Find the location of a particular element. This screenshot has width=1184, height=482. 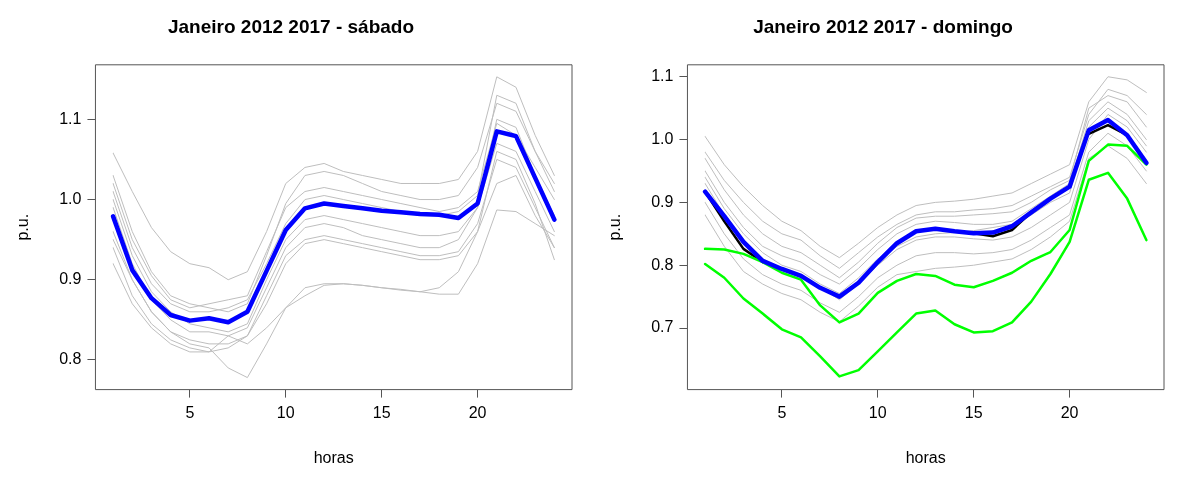

chart-title: Janeiro 2012 2017 - domingo is located at coordinates (883, 26).